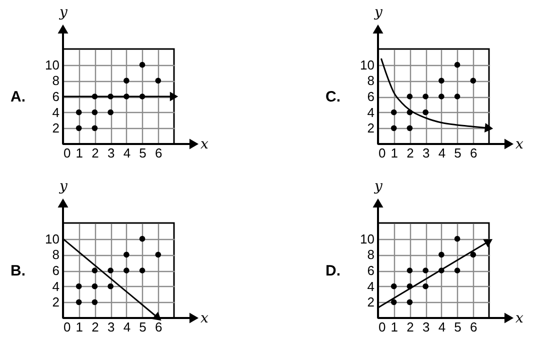 This screenshot has height=345, width=534. I want to click on text: B., so click(18, 271).